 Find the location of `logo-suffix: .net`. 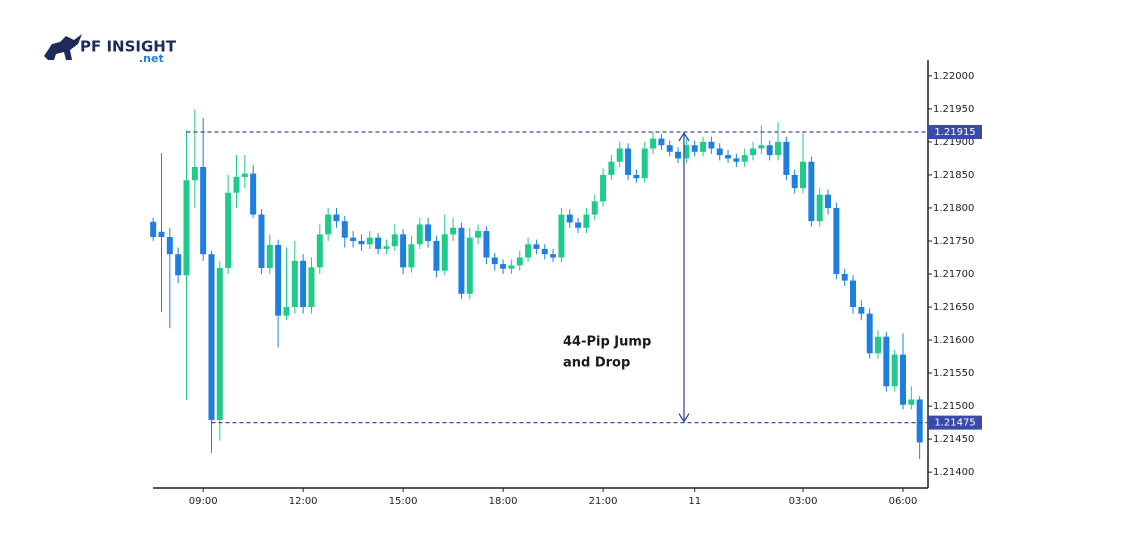

logo-suffix: .net is located at coordinates (151, 58).